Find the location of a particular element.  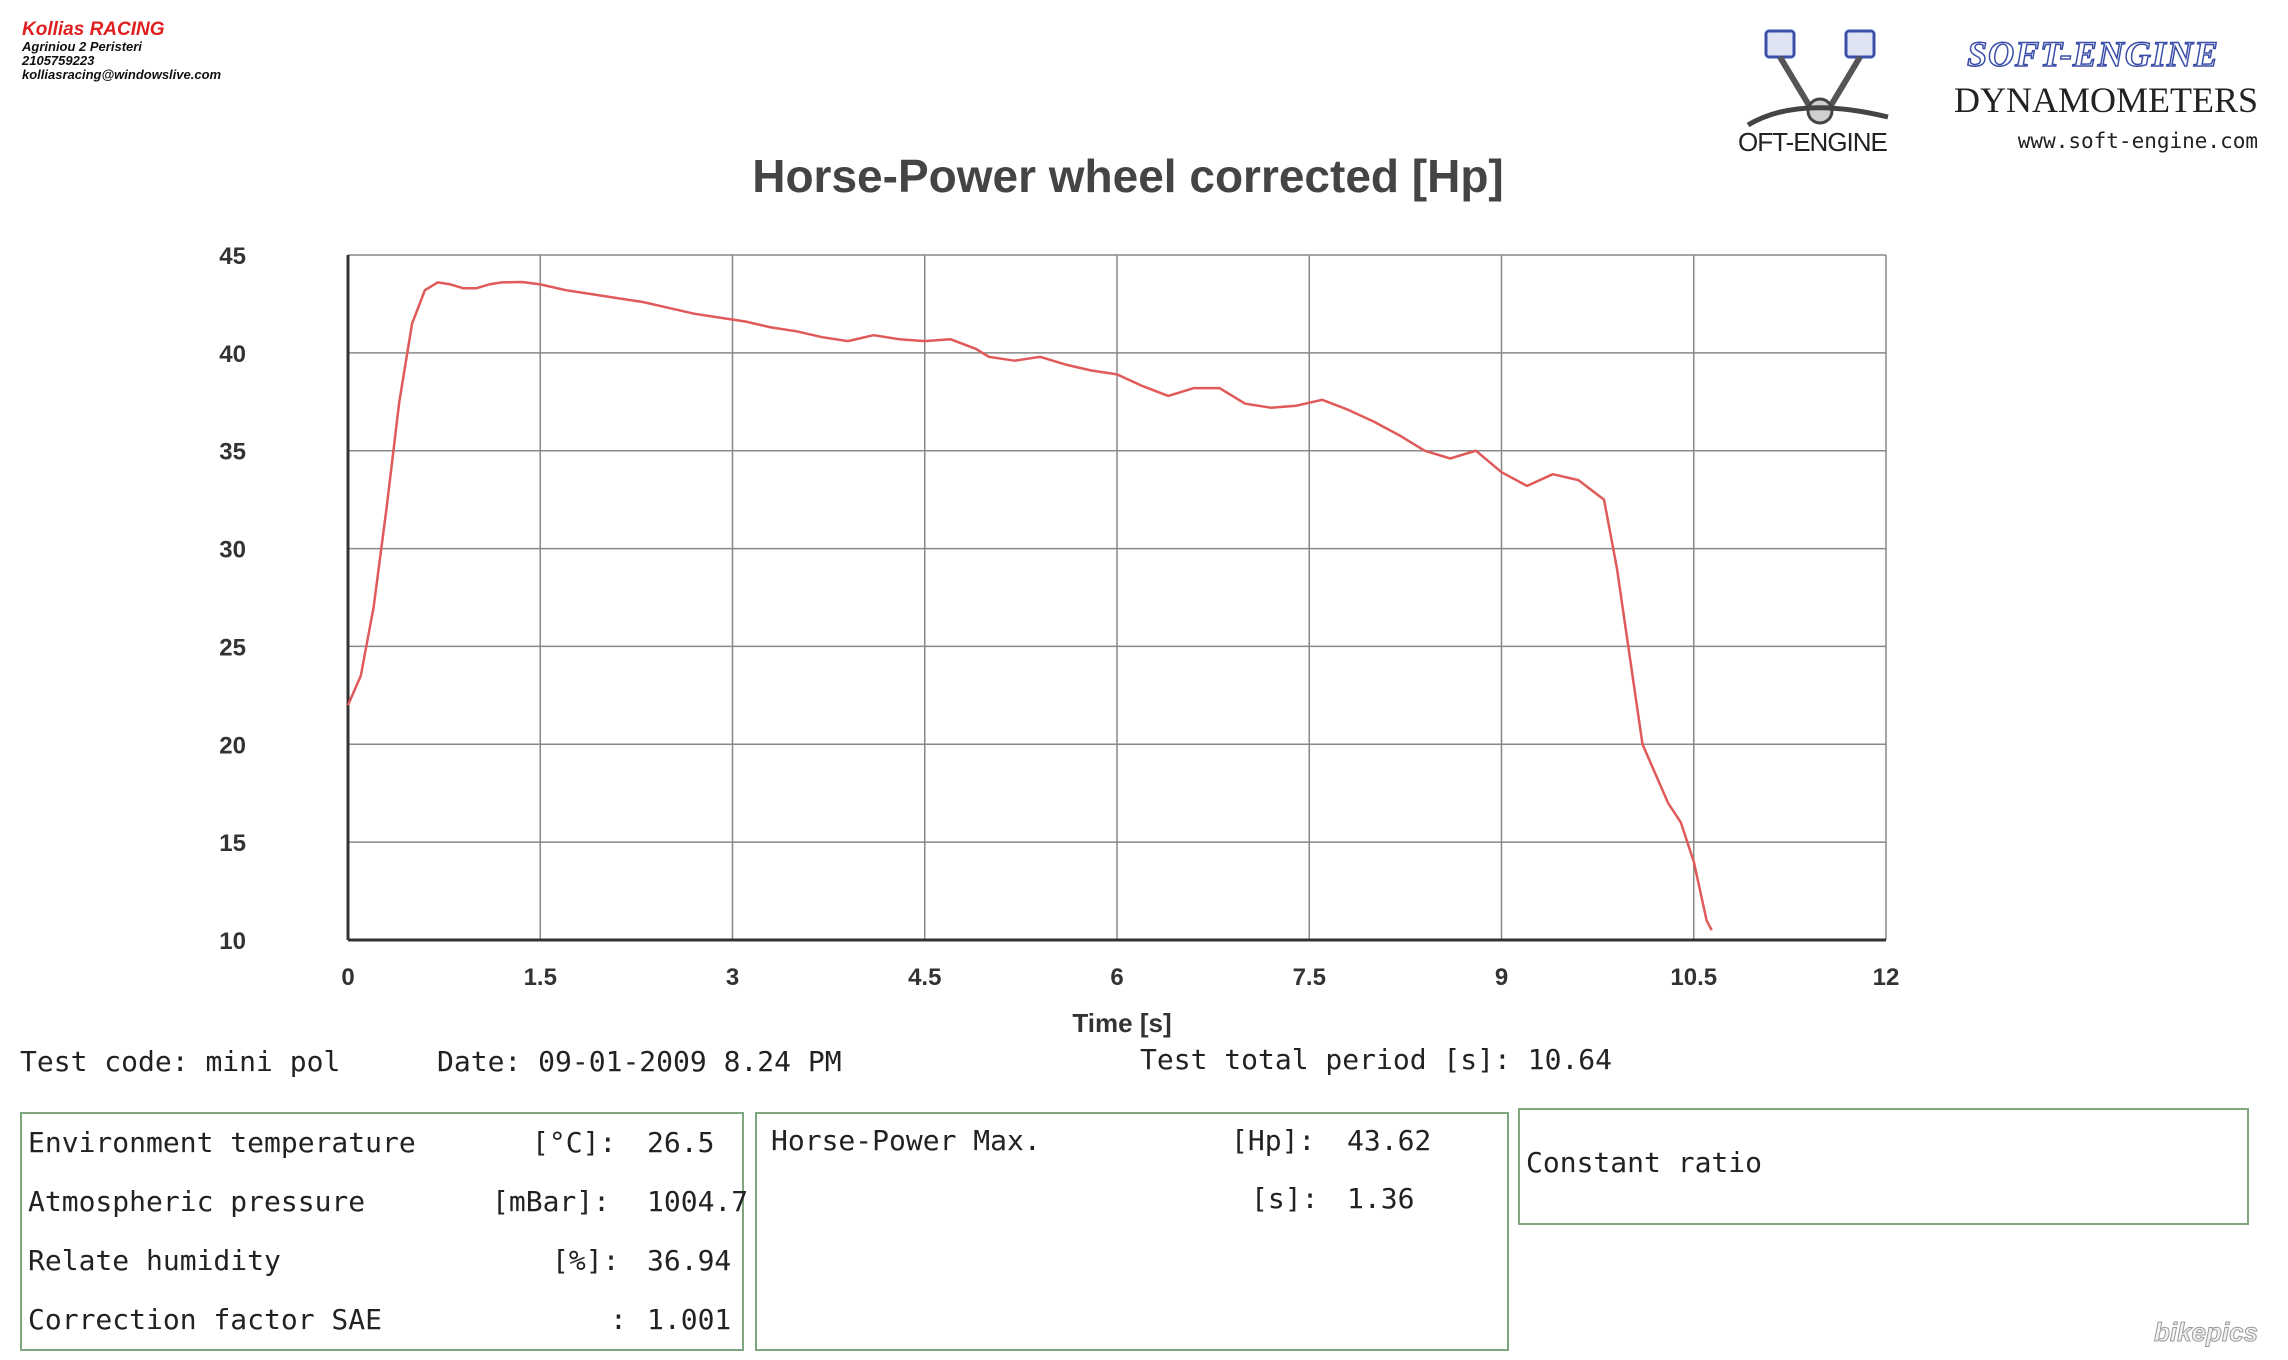

env-label: Atmospheric pressure is located at coordinates (197, 1201).